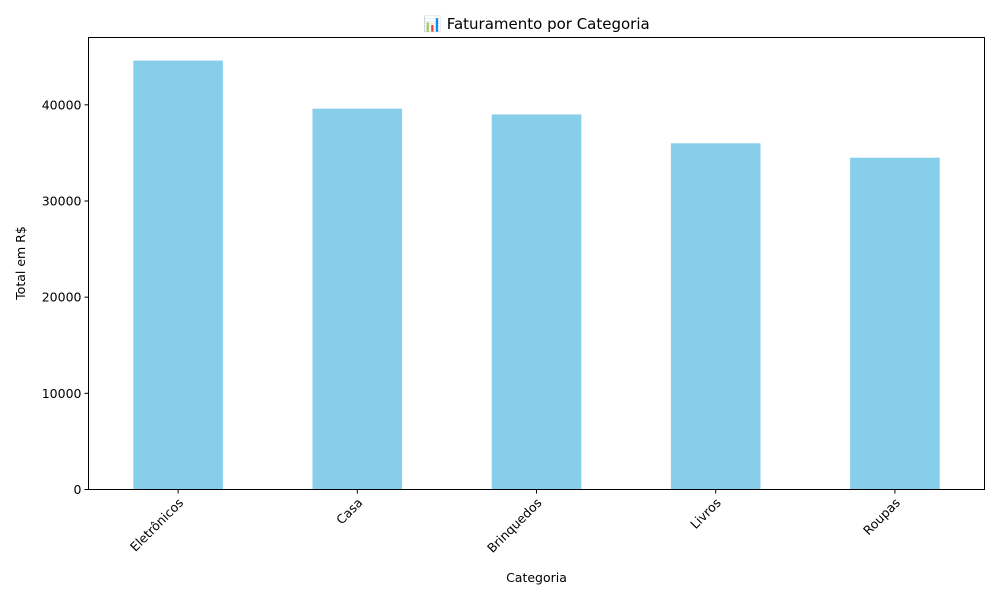 This screenshot has height=600, width=1000. I want to click on y-tick-label-0: 0, so click(78, 489).